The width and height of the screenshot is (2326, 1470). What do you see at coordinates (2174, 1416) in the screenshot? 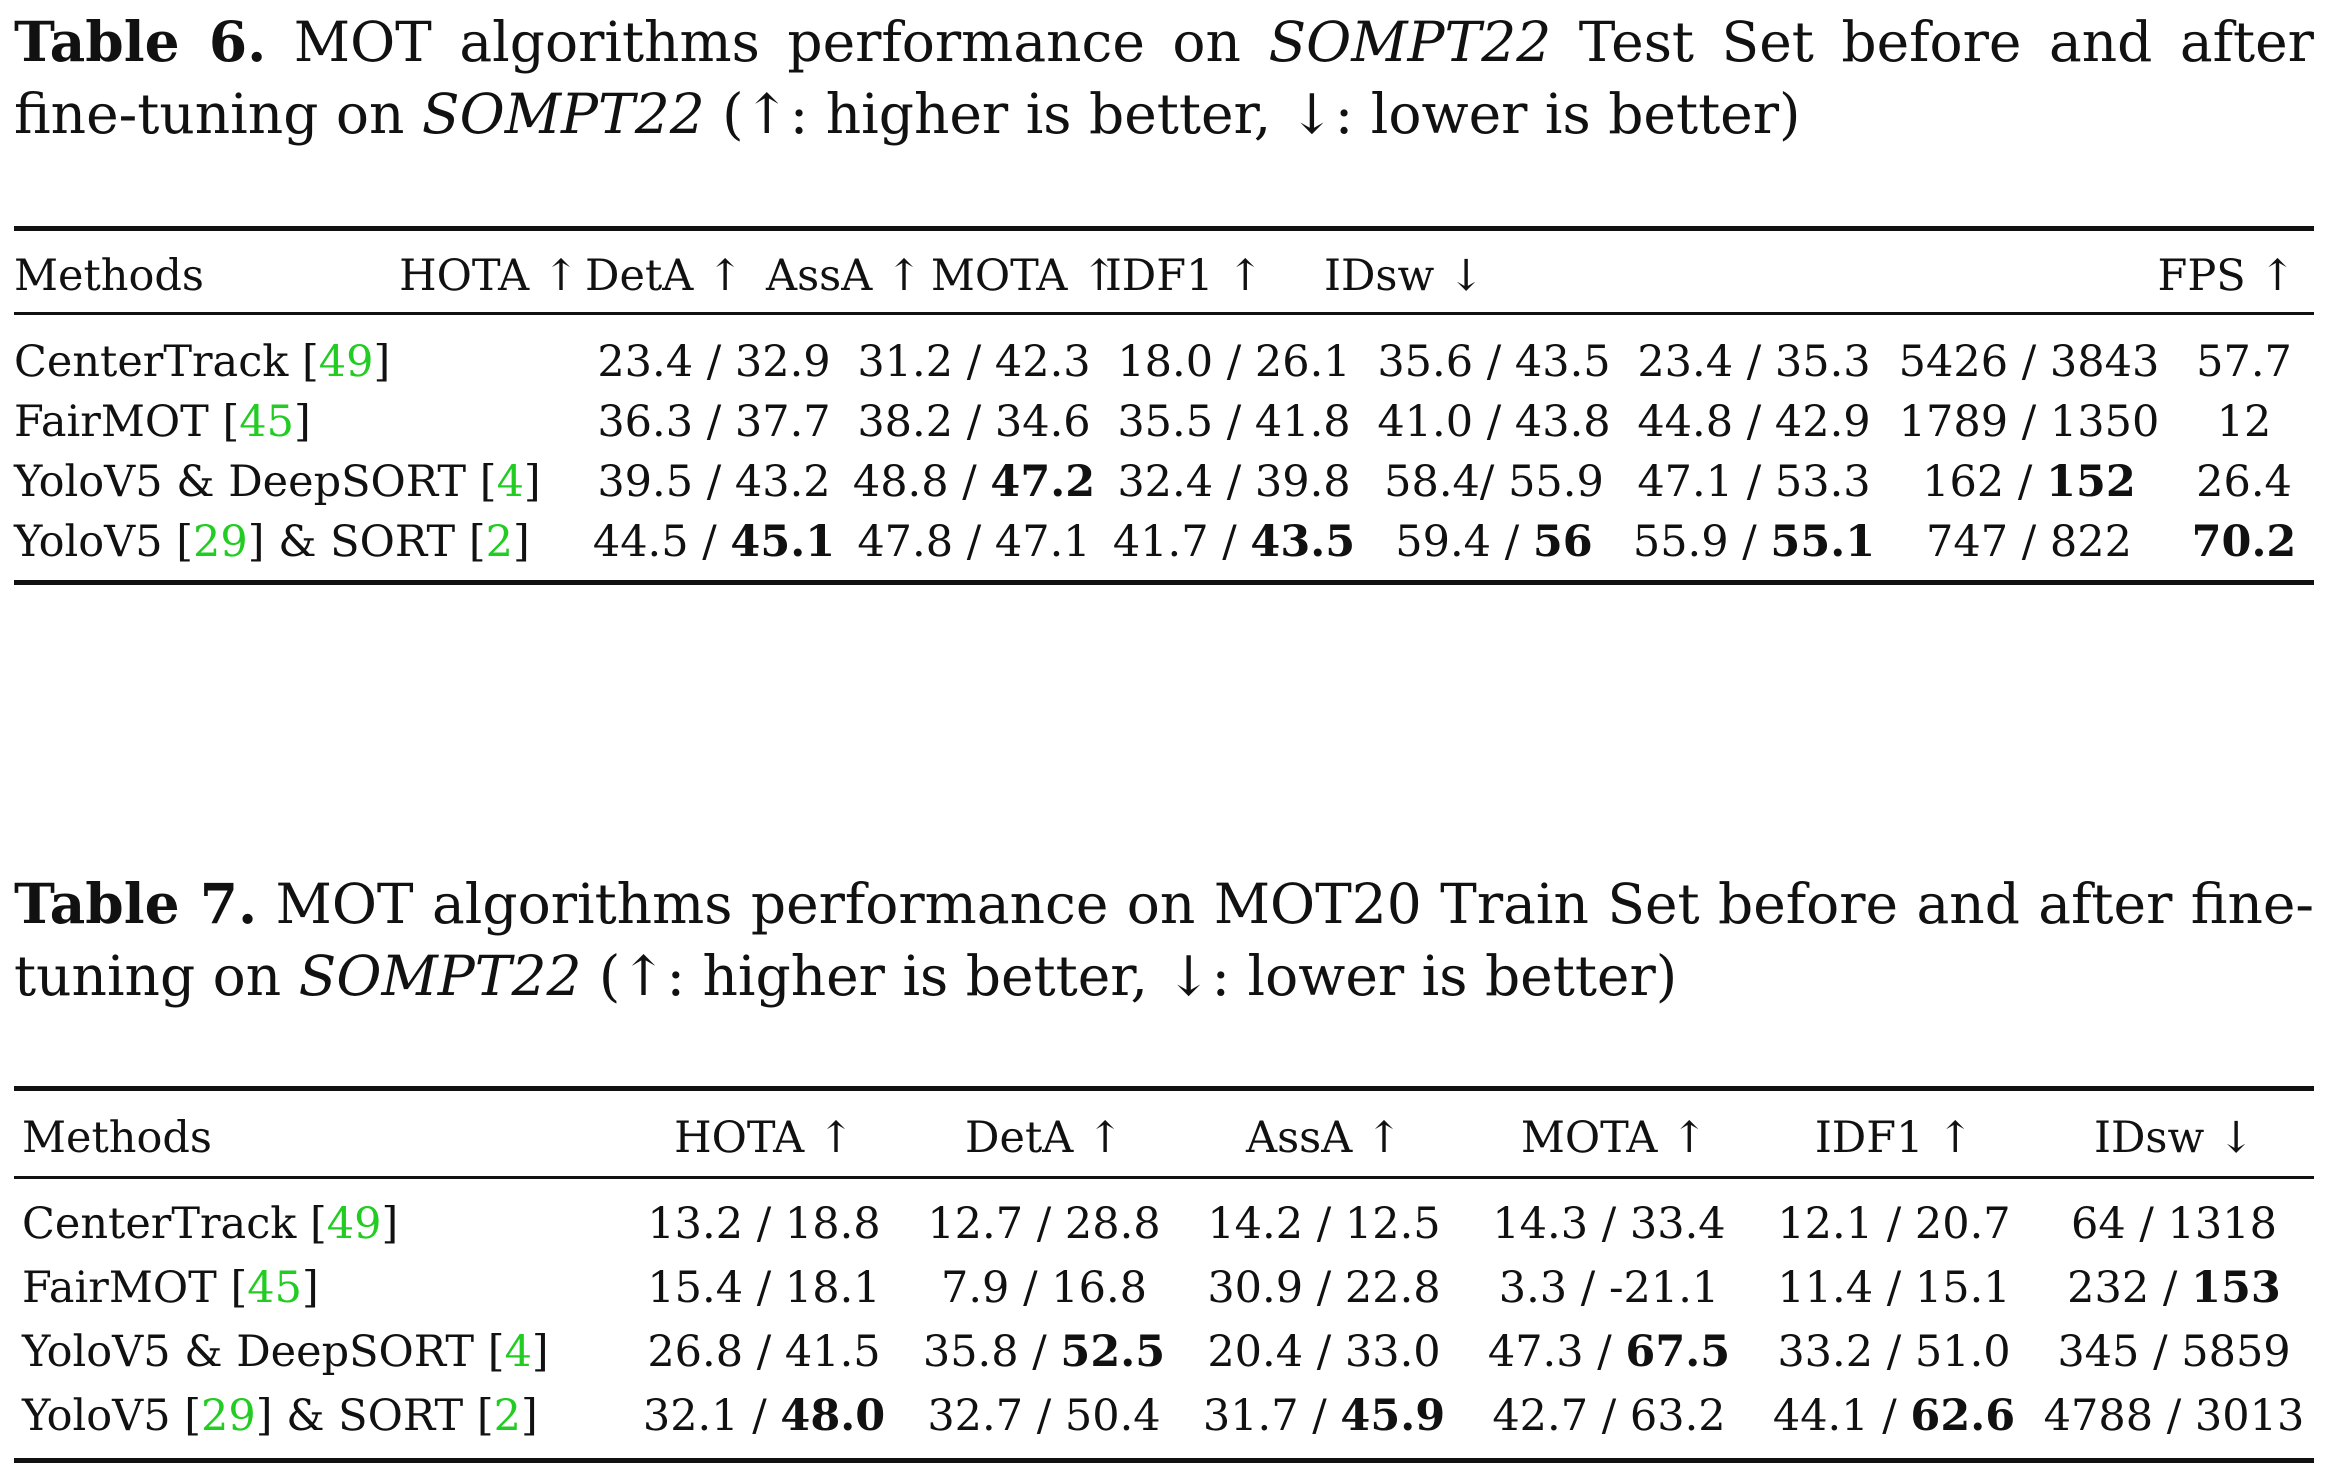
I see `idsw-cell: 4788 / 3013` at bounding box center [2174, 1416].